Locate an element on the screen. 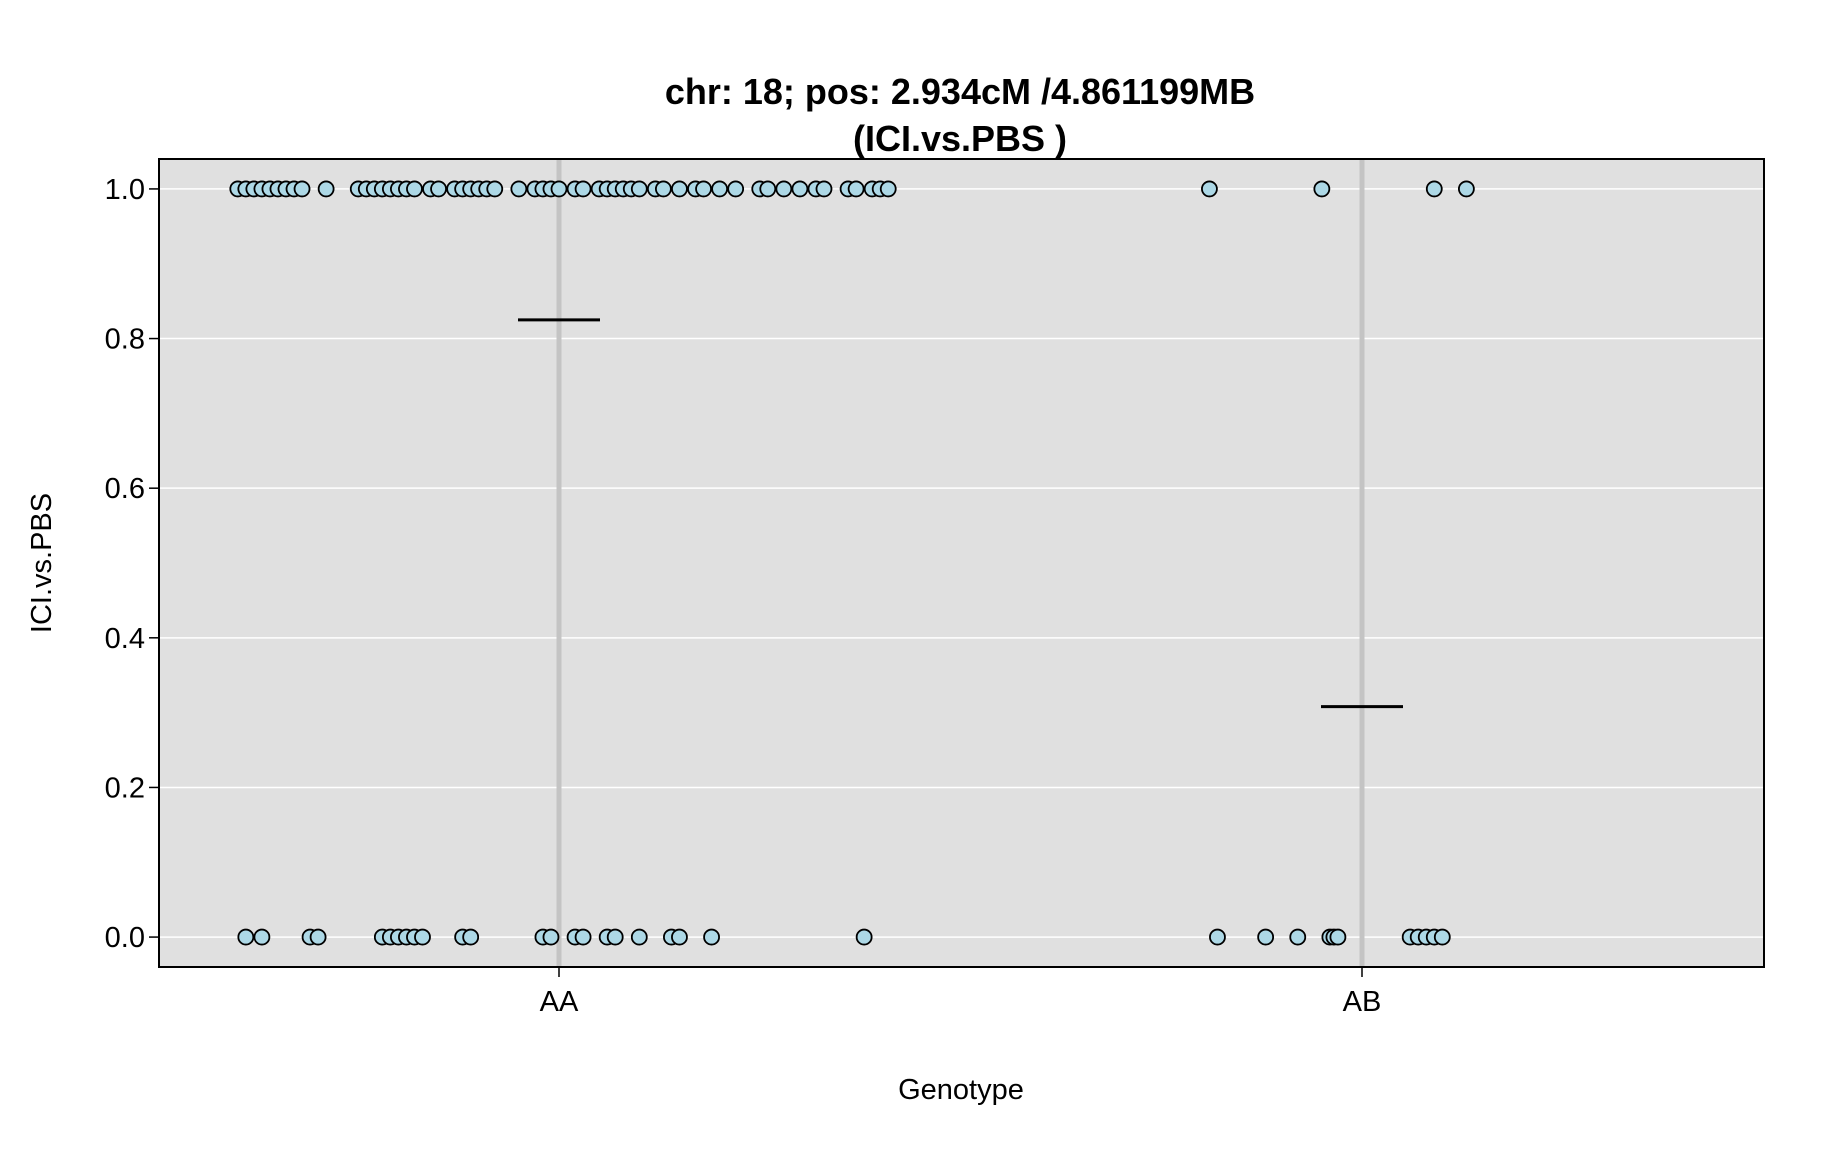 Image resolution: width=1824 pixels, height=1152 pixels. chart-subtitle: (ICI.vs.PBS ) is located at coordinates (960, 138).